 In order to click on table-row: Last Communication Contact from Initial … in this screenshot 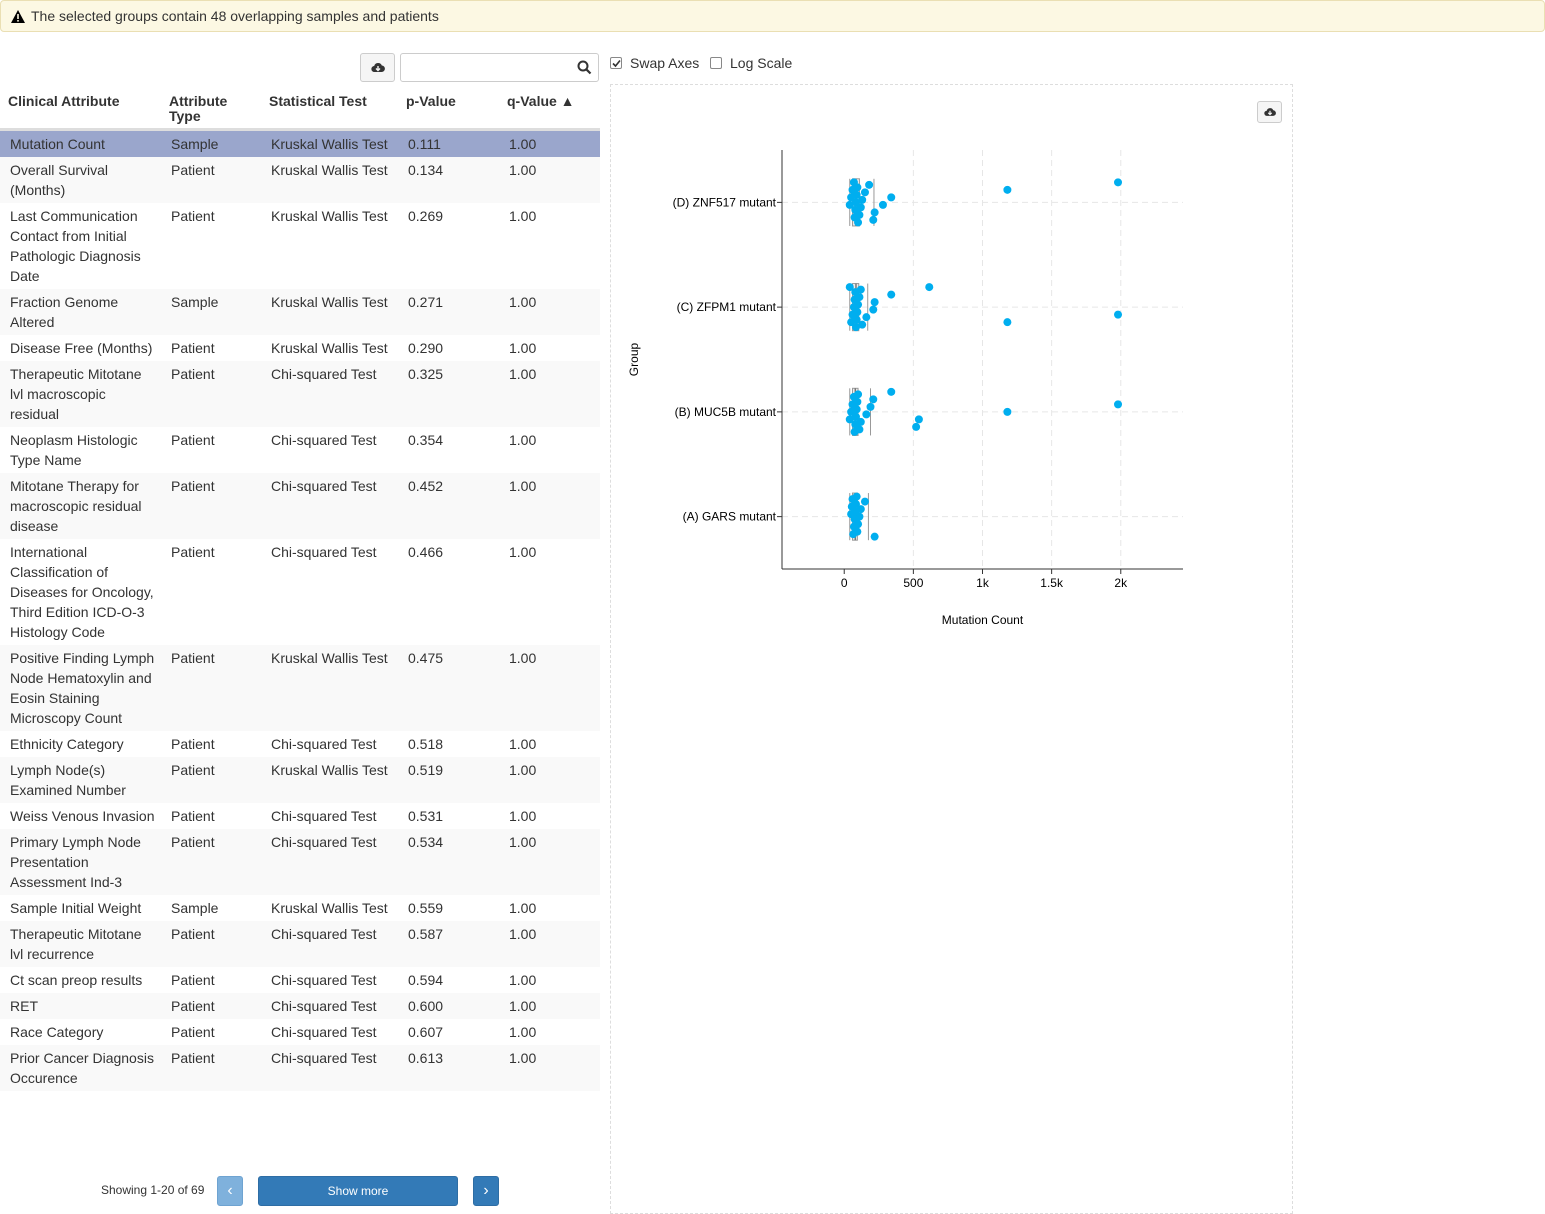, I will do `click(300, 246)`.